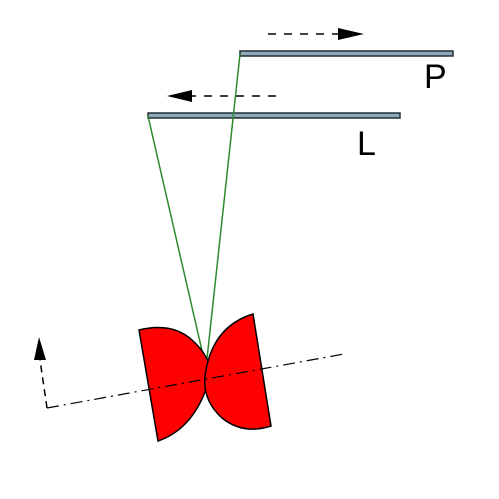  What do you see at coordinates (238, 371) in the screenshot?
I see `lens-half-right` at bounding box center [238, 371].